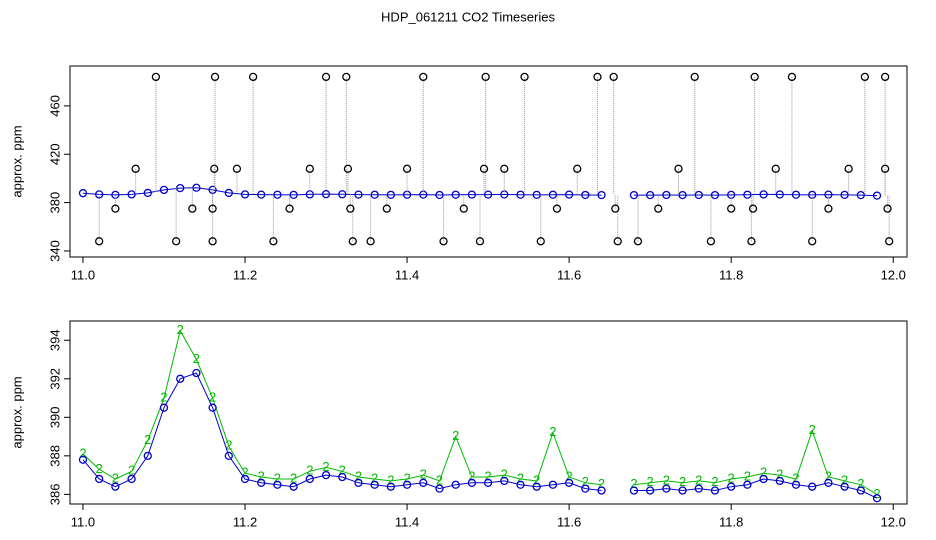 The image size is (936, 540). Describe the element at coordinates (54, 495) in the screenshot. I see `y-tick-label: 386` at that location.